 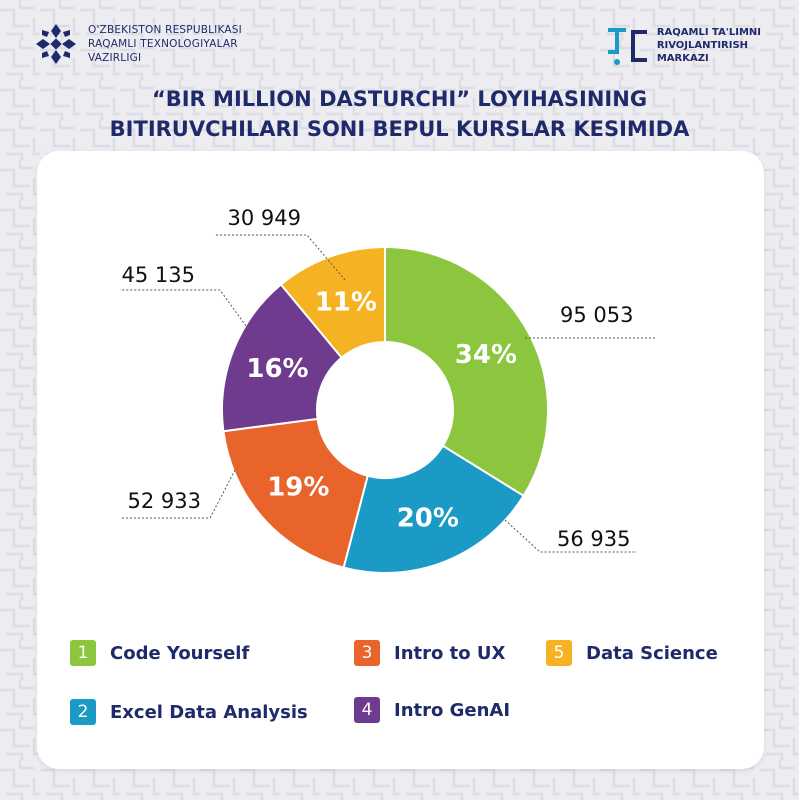 What do you see at coordinates (466, 371) in the screenshot?
I see `slice-code-yourself` at bounding box center [466, 371].